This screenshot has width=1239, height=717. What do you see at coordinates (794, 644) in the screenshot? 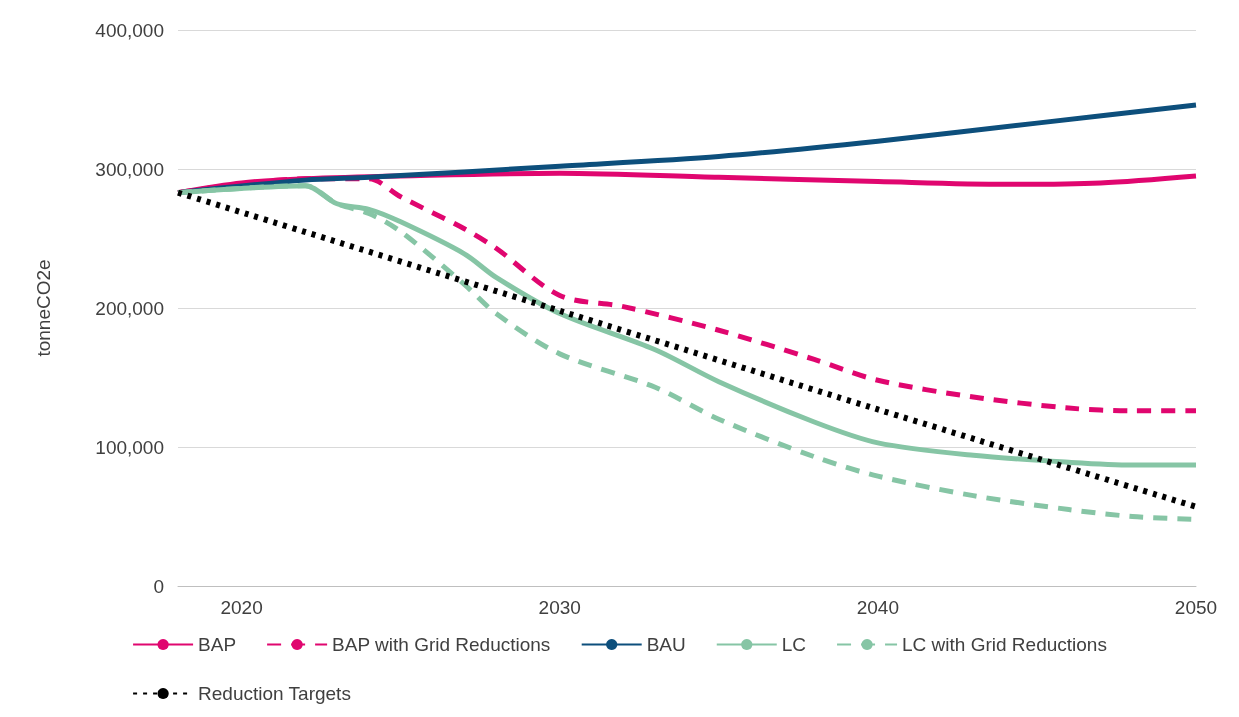
I see `legend-label: LC` at bounding box center [794, 644].